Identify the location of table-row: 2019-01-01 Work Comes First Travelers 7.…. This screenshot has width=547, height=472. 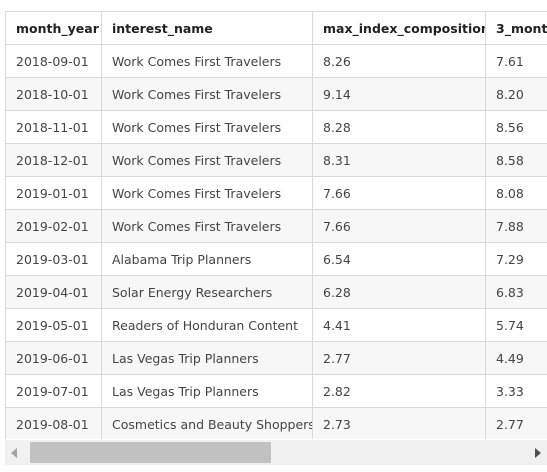
(276, 193).